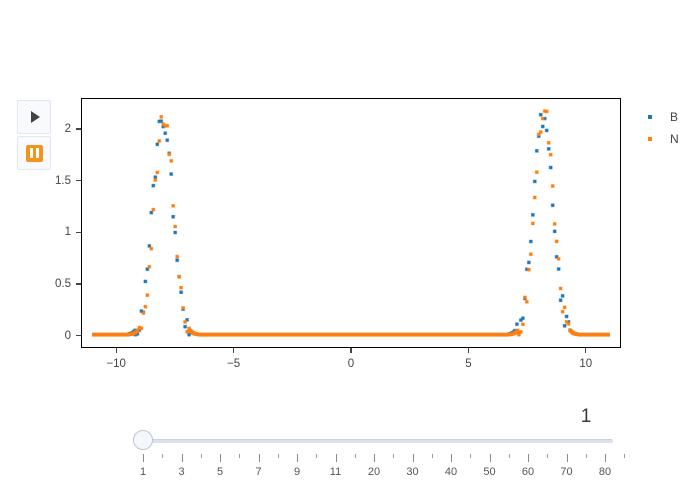 Image resolution: width=700 pixels, height=500 pixels. Describe the element at coordinates (451, 472) in the screenshot. I see `slider-tick-label: 40` at that location.